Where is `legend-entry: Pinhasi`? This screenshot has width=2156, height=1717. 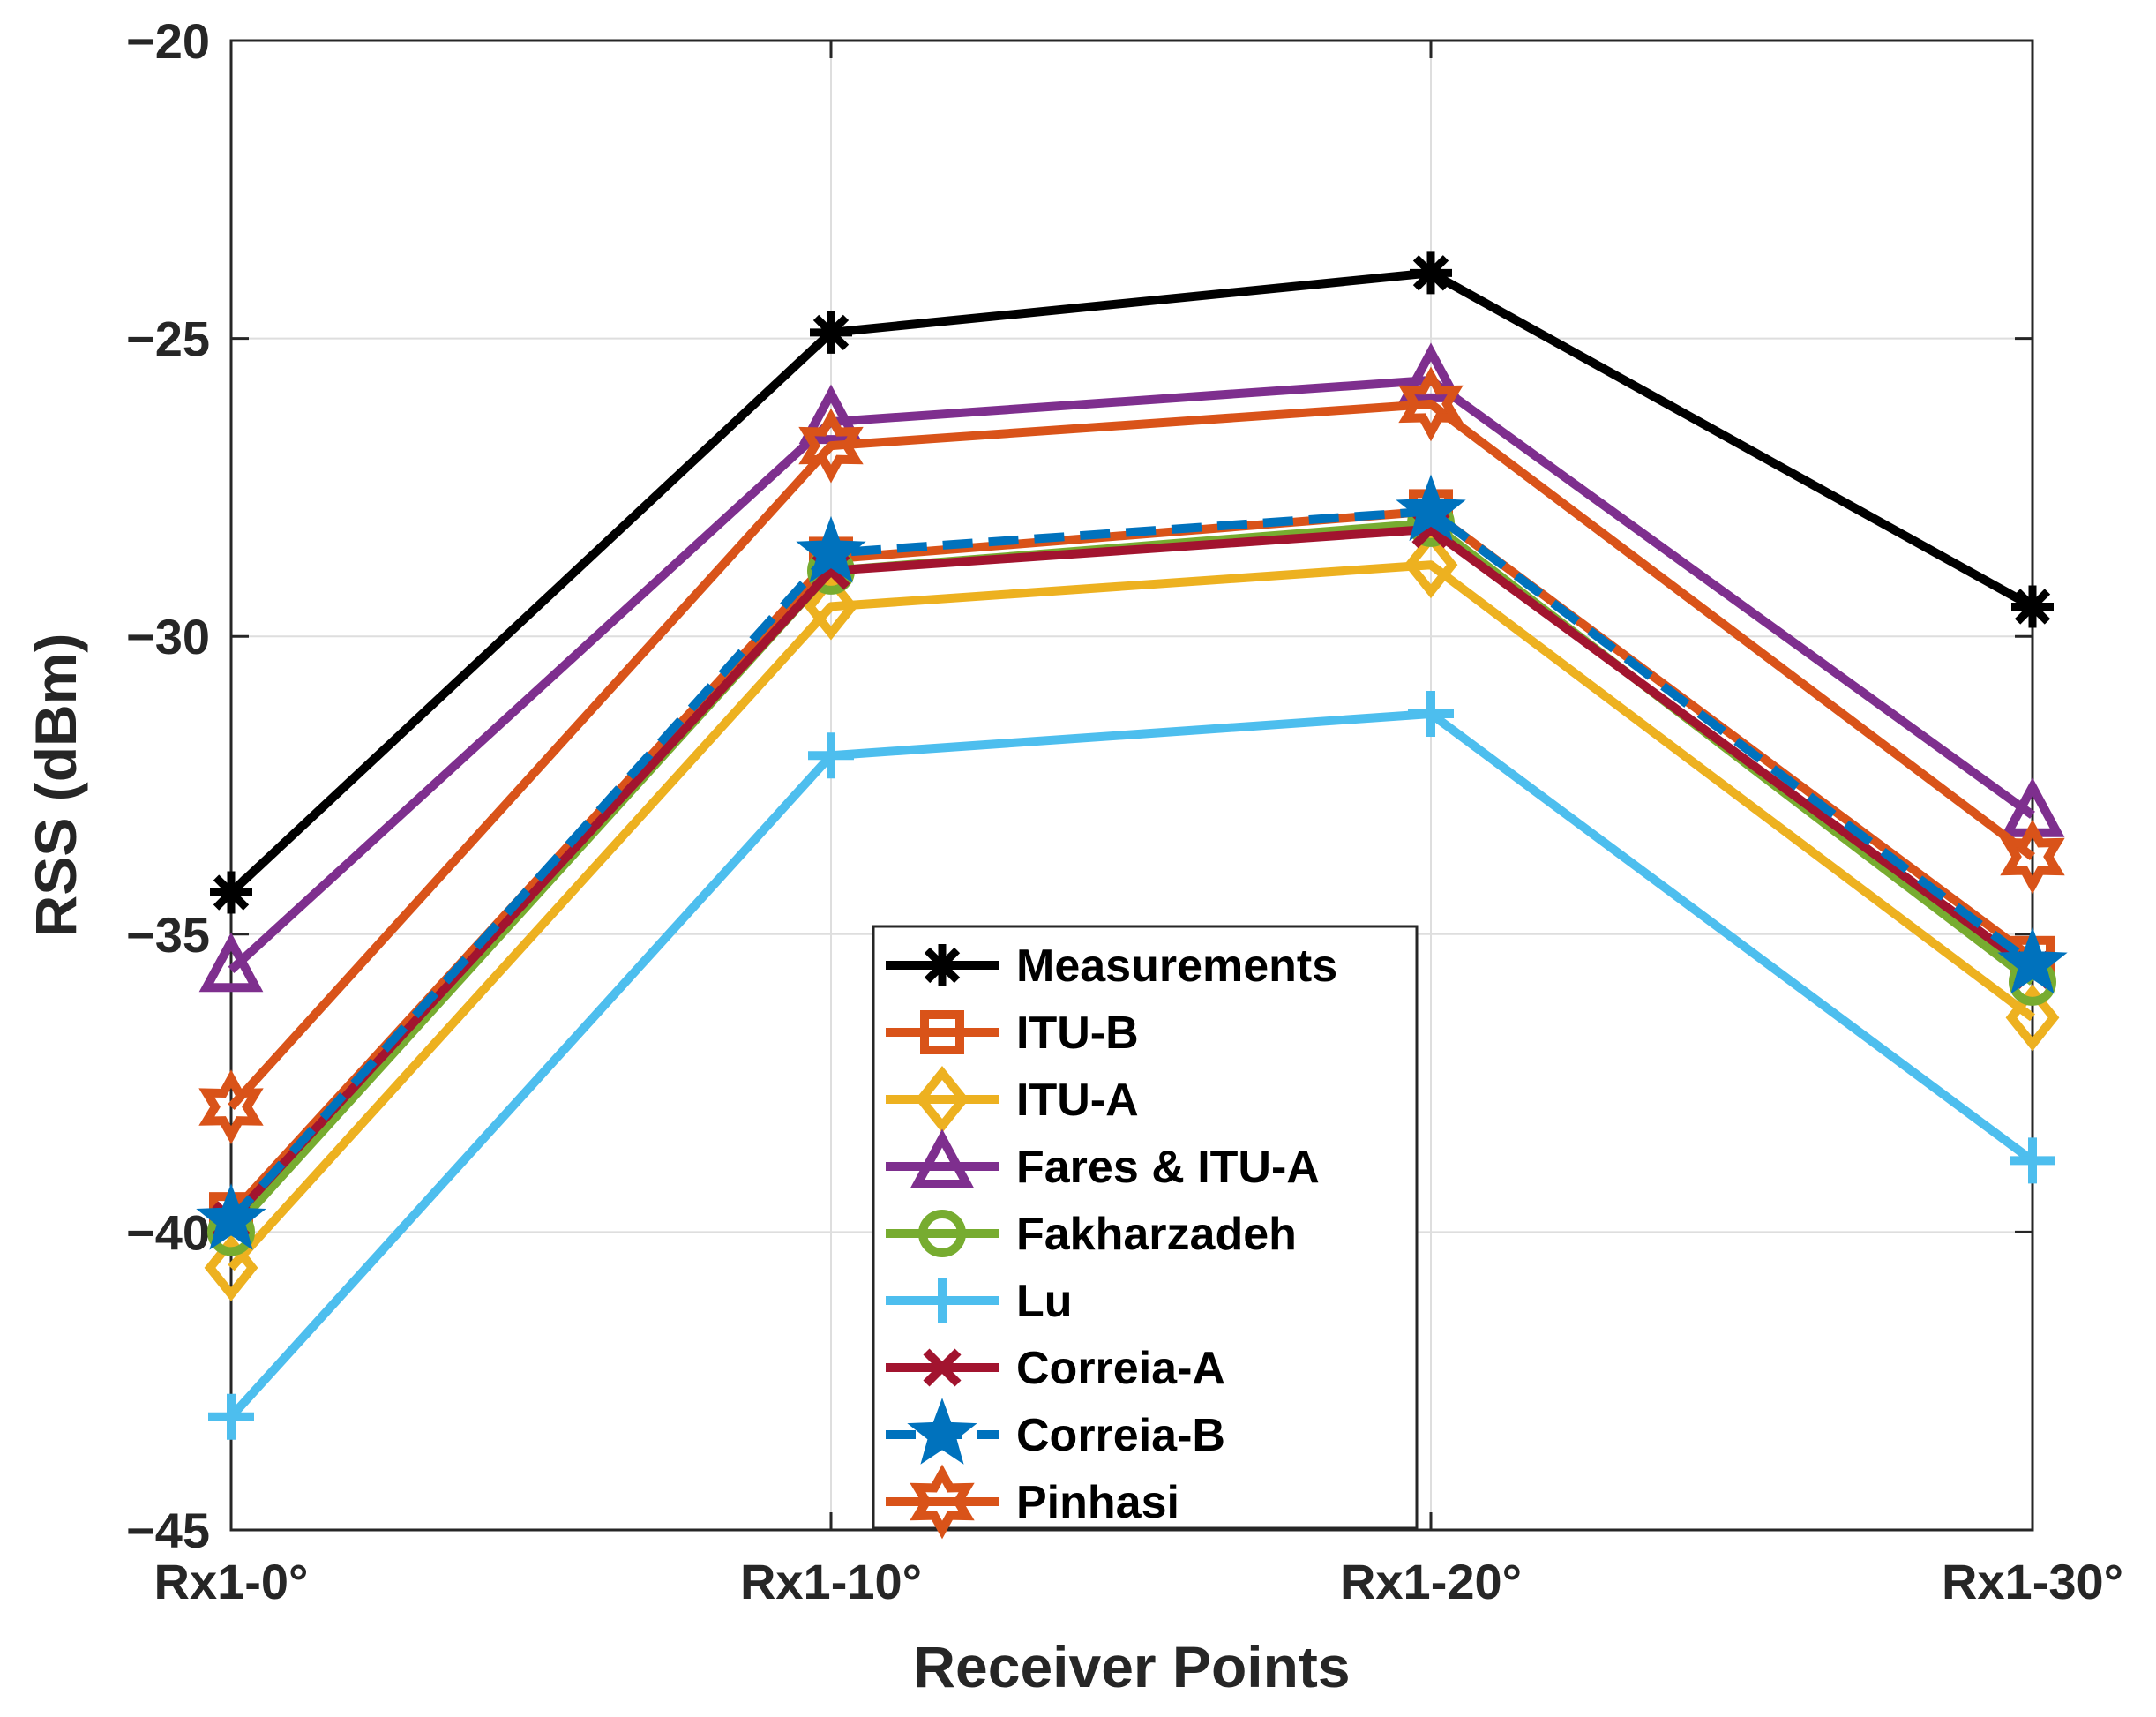 legend-entry: Pinhasi is located at coordinates (1032, 1502).